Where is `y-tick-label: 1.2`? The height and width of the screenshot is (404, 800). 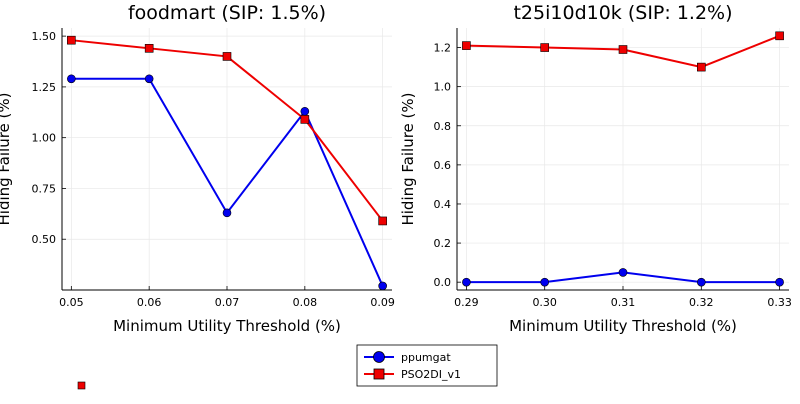 y-tick-label: 1.2 is located at coordinates (443, 48).